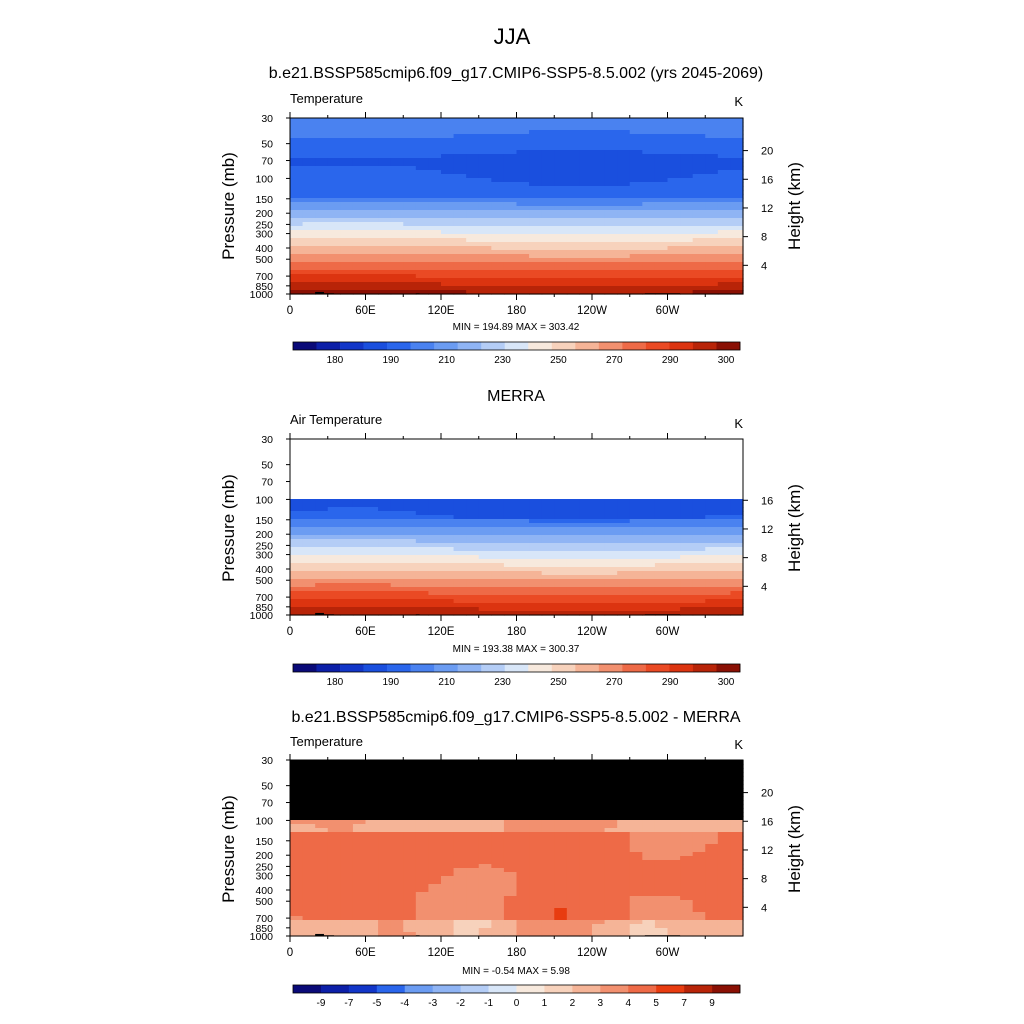 The image size is (1024, 1024). I want to click on height-tick-label: 4, so click(764, 266).